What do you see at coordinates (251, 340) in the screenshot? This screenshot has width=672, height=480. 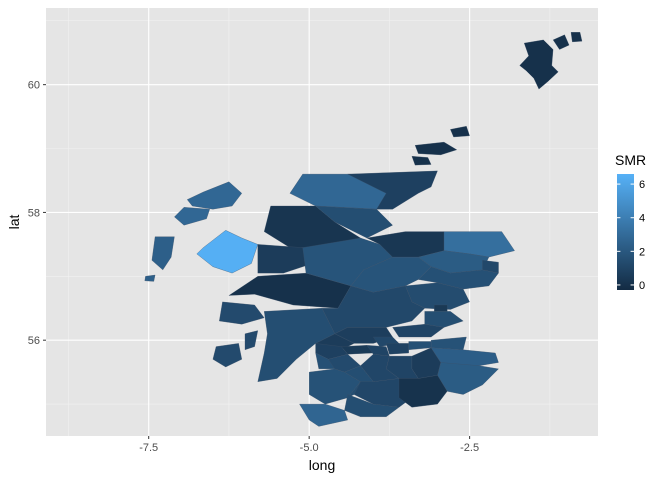 I see `region-jura` at bounding box center [251, 340].